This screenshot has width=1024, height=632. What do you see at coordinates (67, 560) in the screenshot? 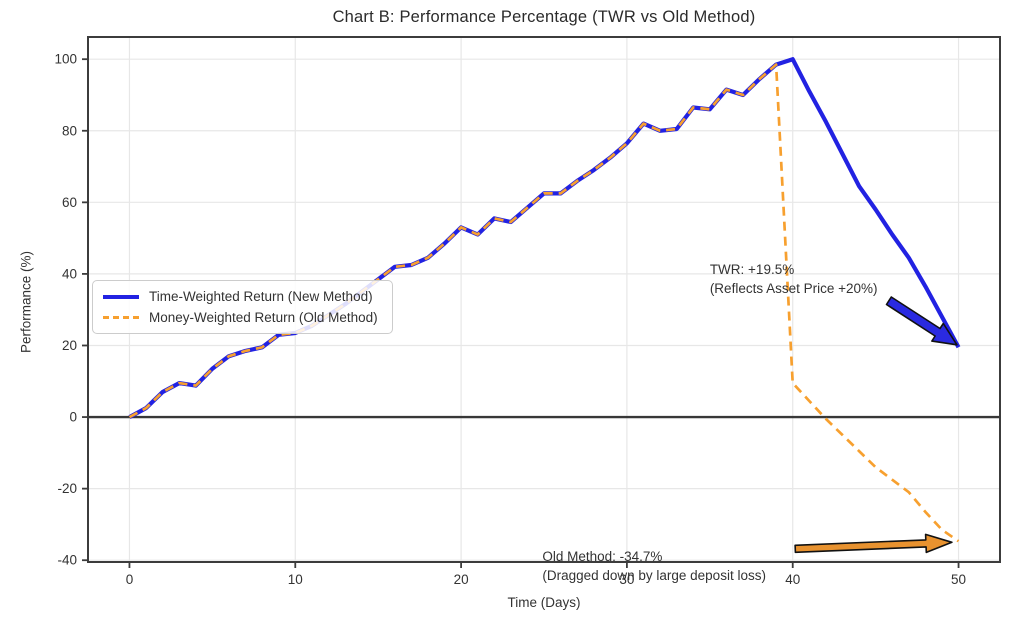
I see `y-tick-label: -40` at bounding box center [67, 560].